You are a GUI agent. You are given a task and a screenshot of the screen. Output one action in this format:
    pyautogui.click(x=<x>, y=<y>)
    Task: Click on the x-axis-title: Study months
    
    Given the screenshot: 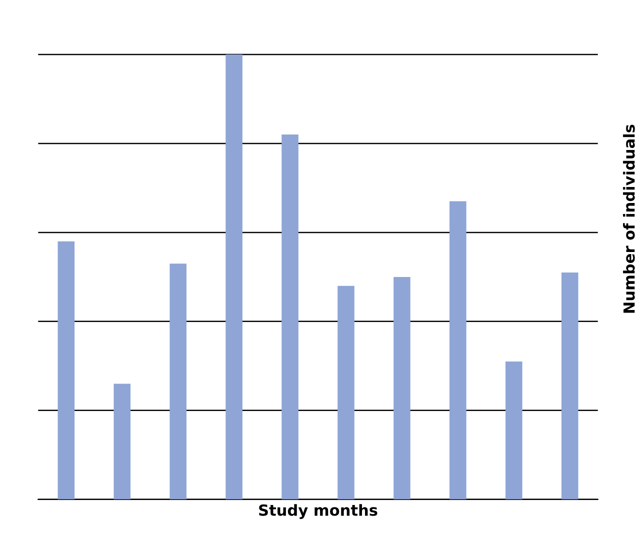 What is the action you would take?
    pyautogui.click(x=318, y=511)
    